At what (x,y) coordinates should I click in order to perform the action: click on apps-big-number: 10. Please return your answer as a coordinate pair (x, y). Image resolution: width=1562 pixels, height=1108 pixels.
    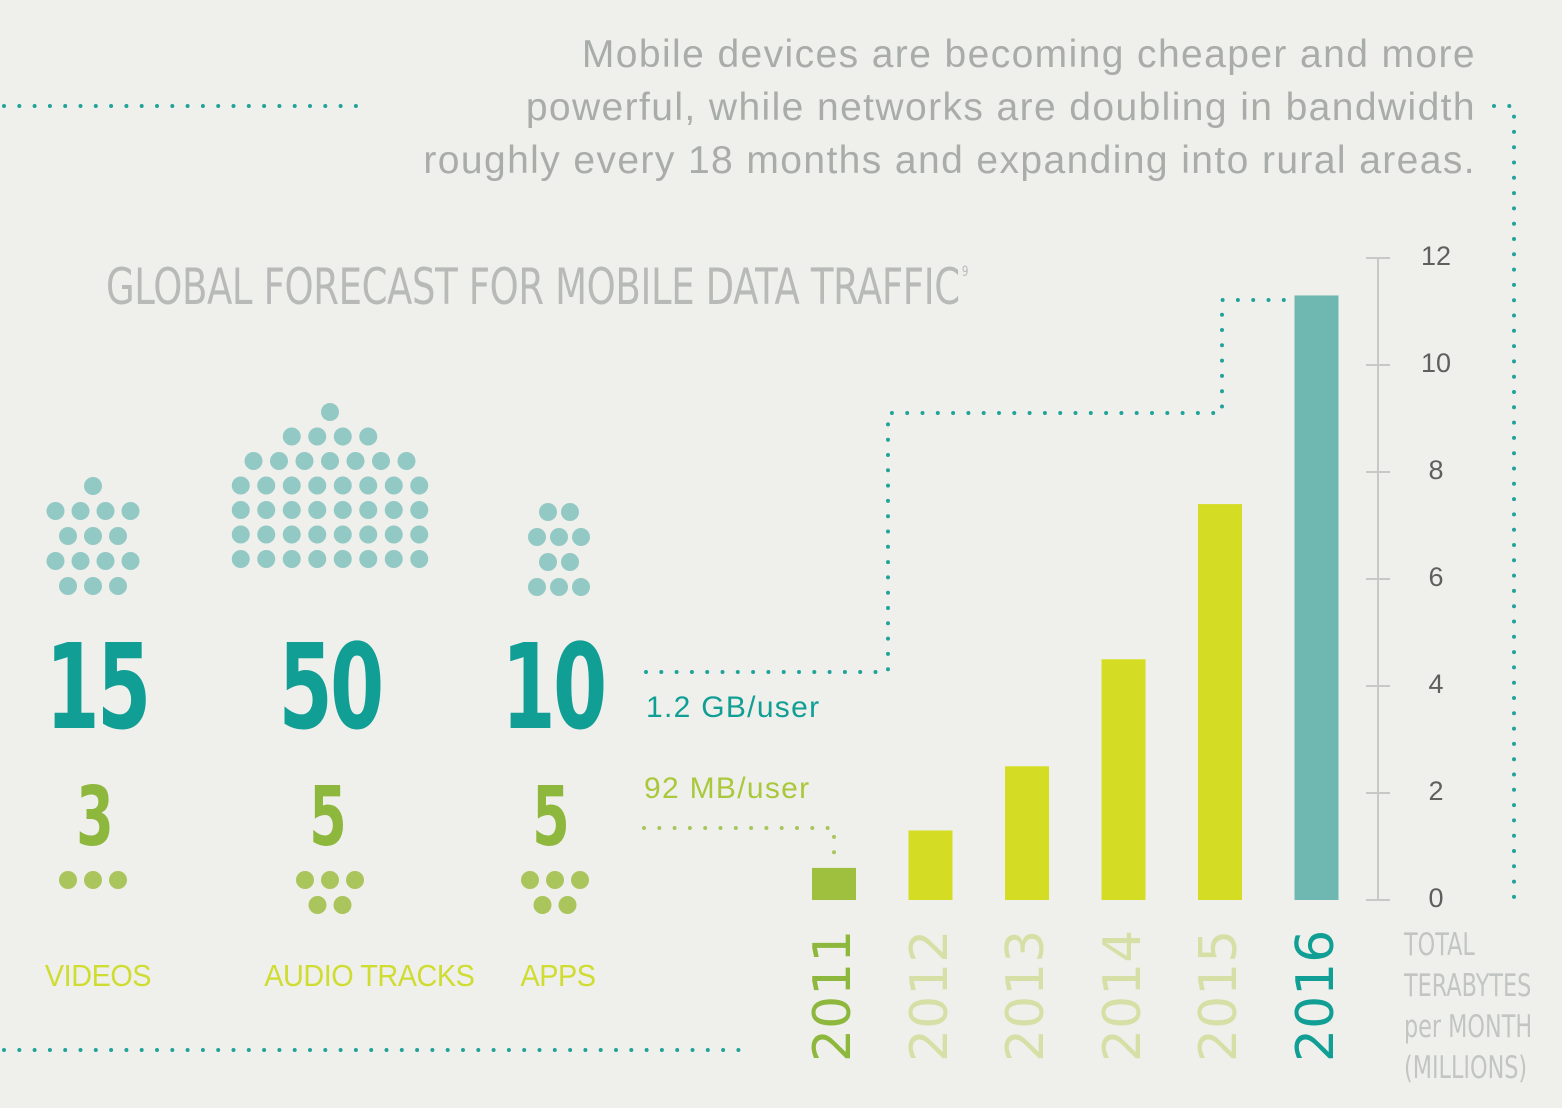
    Looking at the image, I should click on (554, 687).